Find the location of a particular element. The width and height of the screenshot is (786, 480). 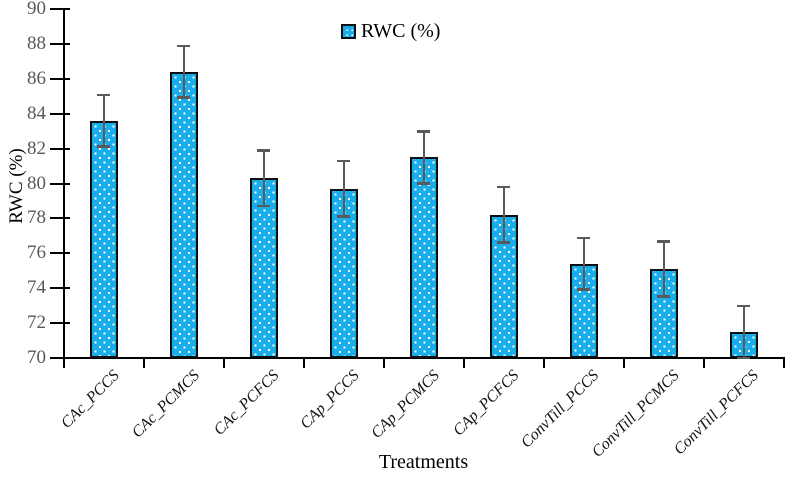

x-category-label: CAc_PCCS is located at coordinates (90, 399).